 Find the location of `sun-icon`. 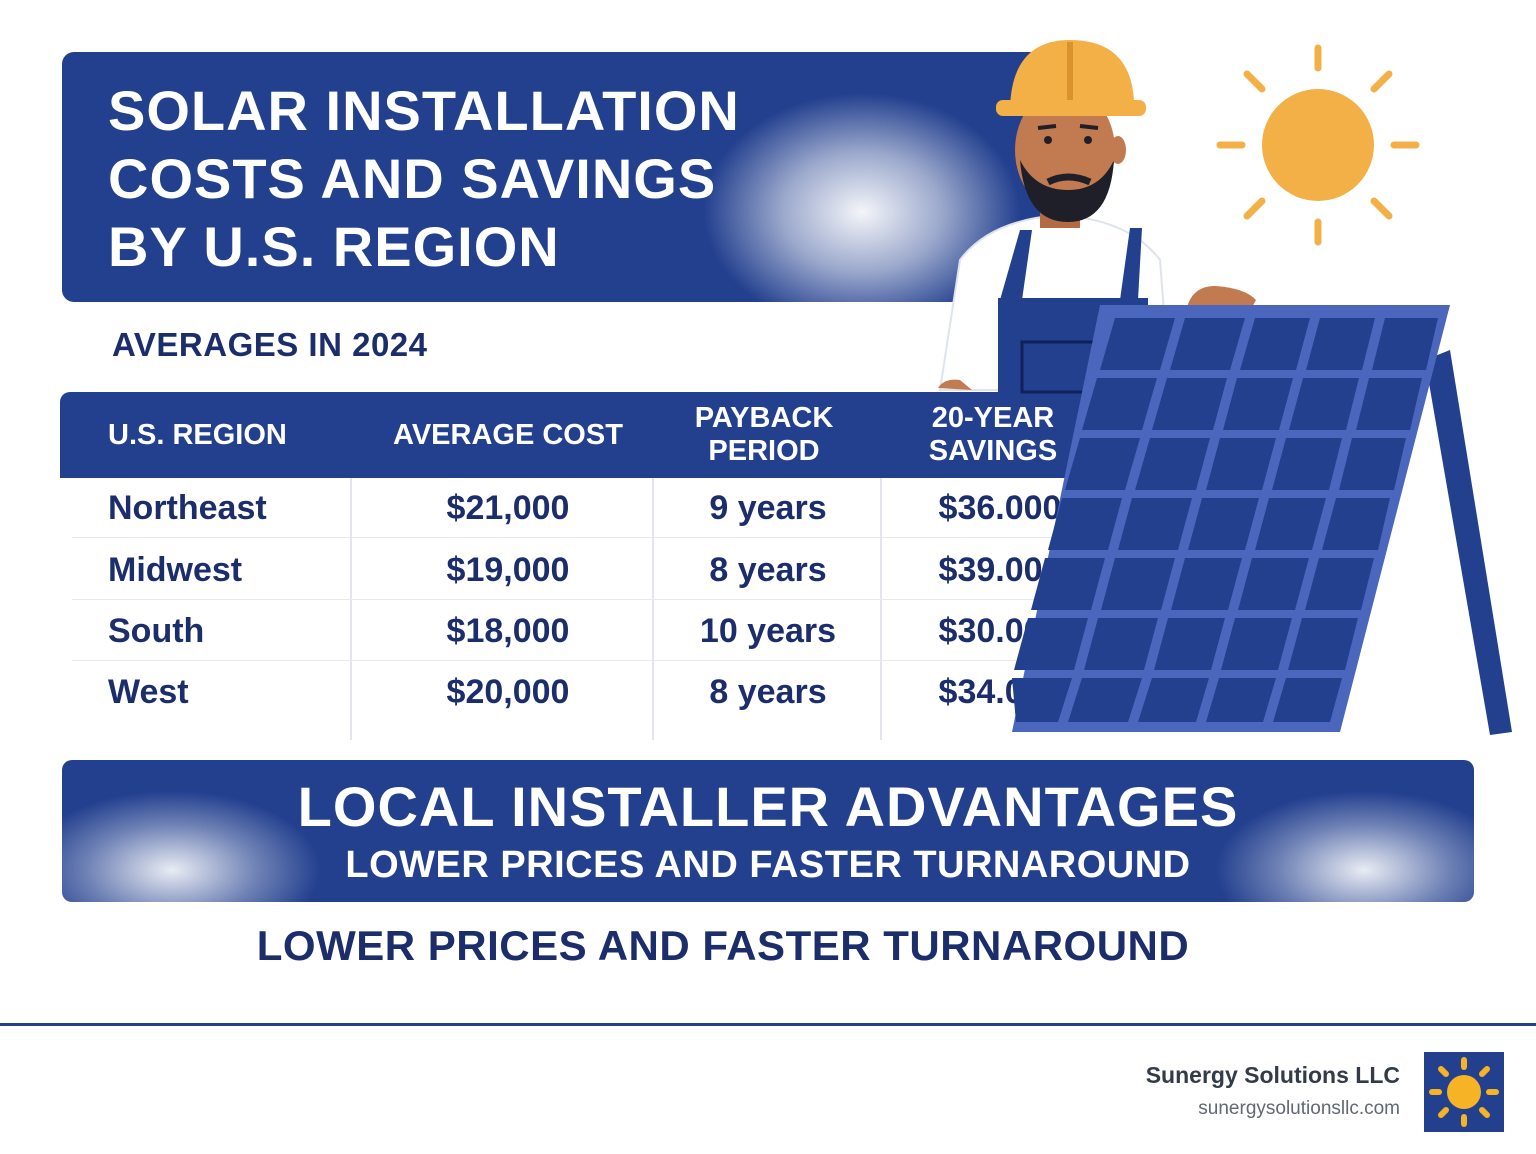

sun-icon is located at coordinates (1318, 145).